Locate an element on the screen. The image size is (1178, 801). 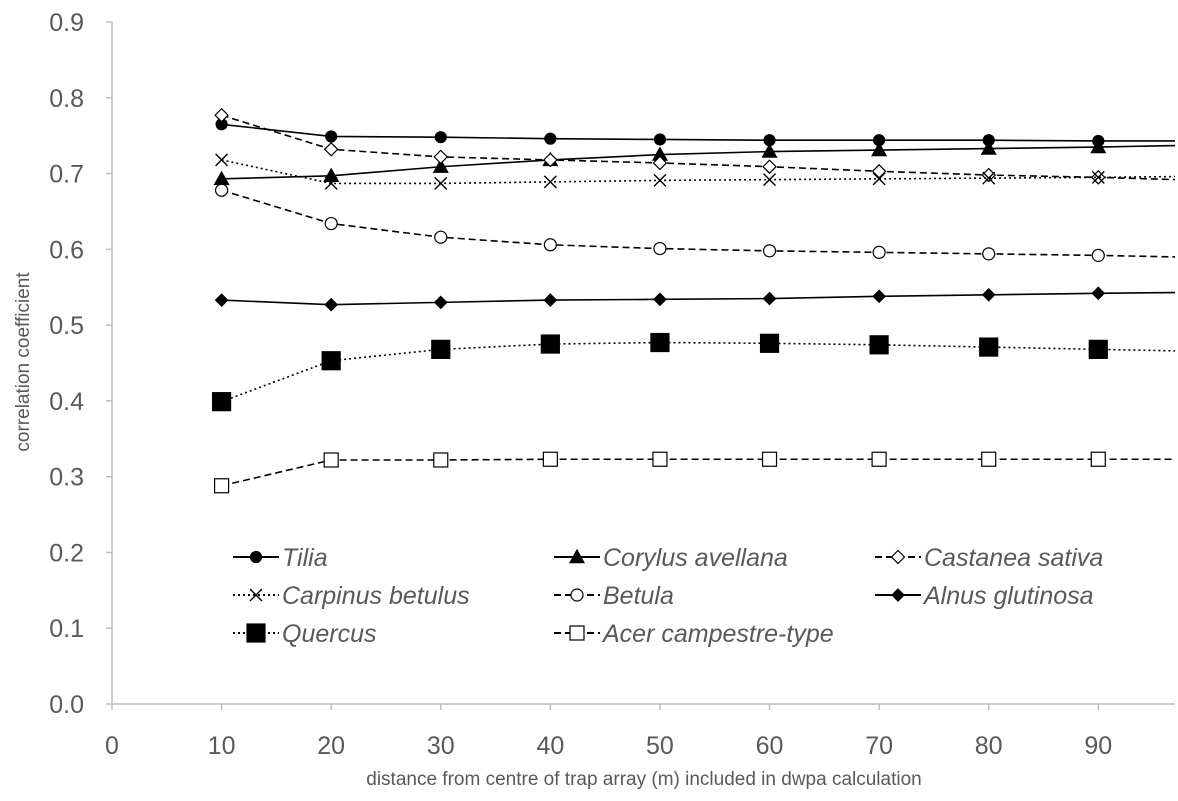
x-tick-label: 40 is located at coordinates (550, 746).